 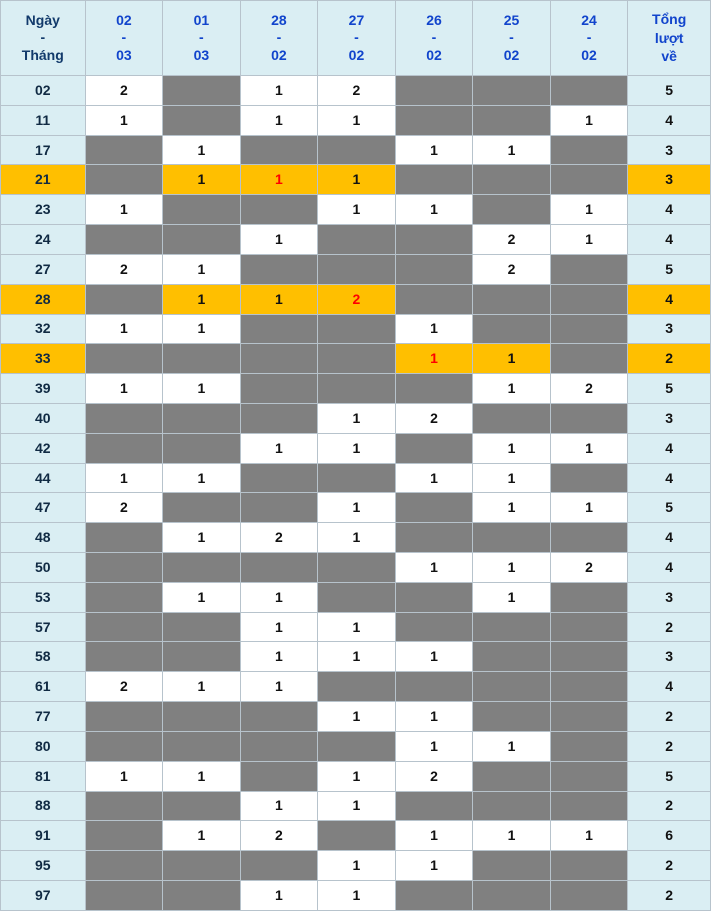 I want to click on header-day-1: 01 - 03, so click(x=201, y=38).